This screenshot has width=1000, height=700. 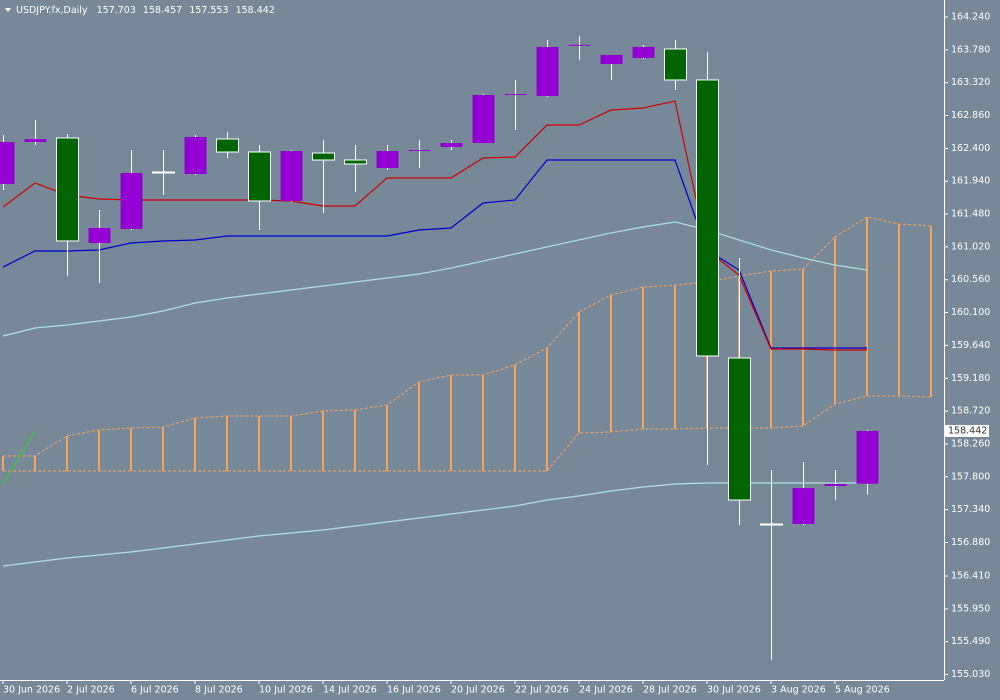 What do you see at coordinates (155, 690) in the screenshot?
I see `x-tick-label: 6 Jul 2026` at bounding box center [155, 690].